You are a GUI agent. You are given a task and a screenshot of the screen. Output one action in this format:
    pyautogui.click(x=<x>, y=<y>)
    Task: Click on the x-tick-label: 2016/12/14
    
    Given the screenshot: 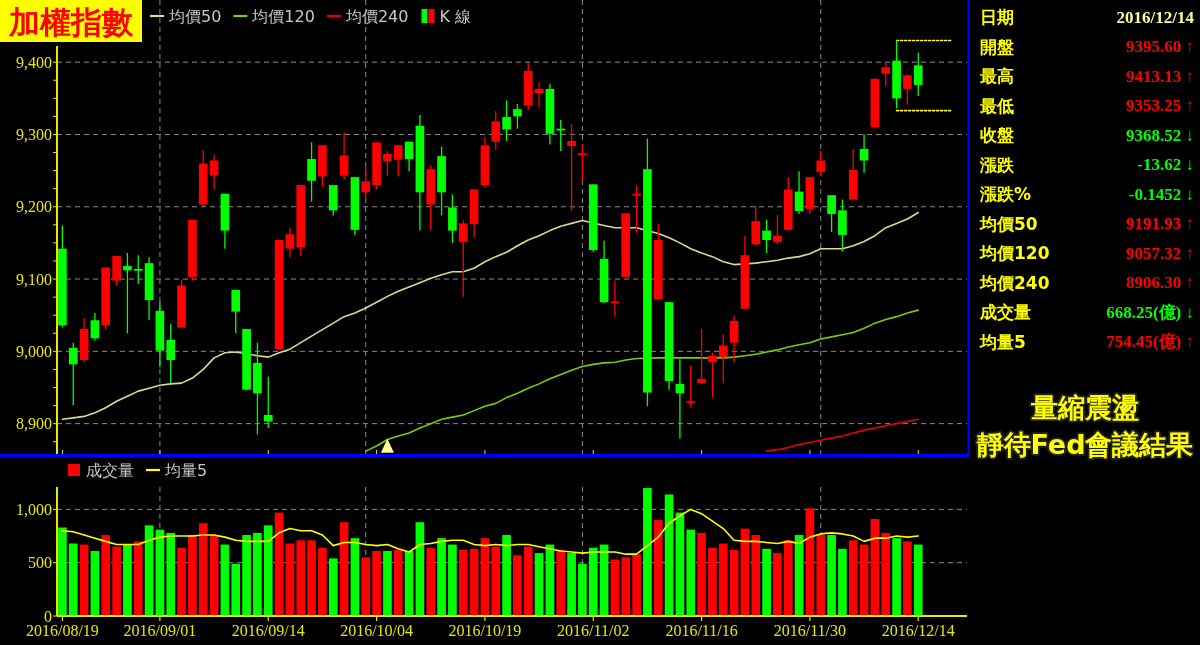 What is the action you would take?
    pyautogui.click(x=918, y=630)
    